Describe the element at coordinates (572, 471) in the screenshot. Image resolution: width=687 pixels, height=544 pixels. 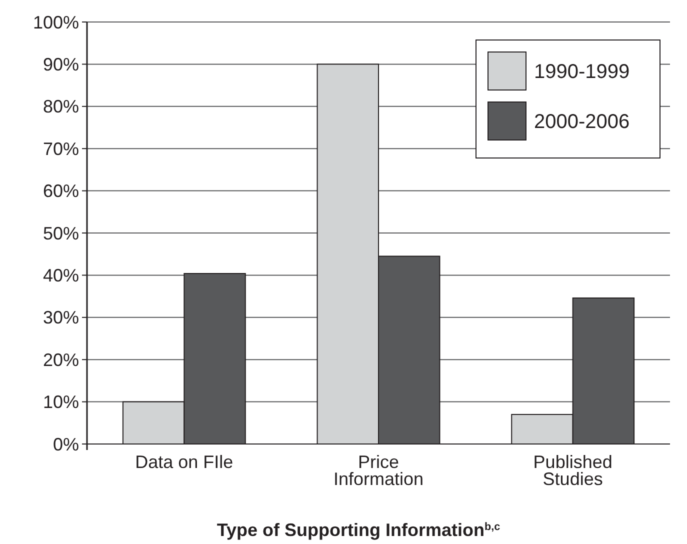
I see `x-tick-label: Published Studies` at that location.